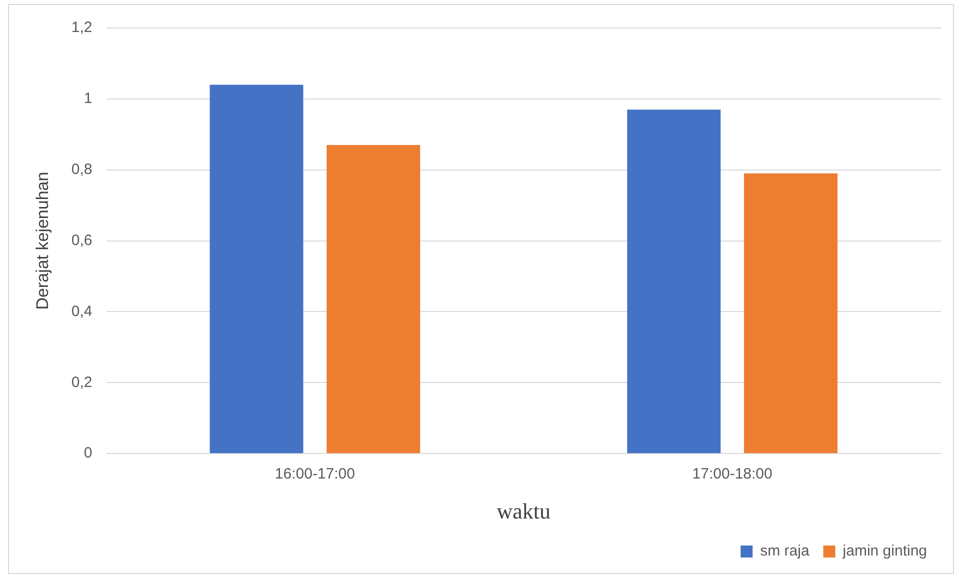  I want to click on y-axis-title: Derajat kejenuhan, so click(42, 241).